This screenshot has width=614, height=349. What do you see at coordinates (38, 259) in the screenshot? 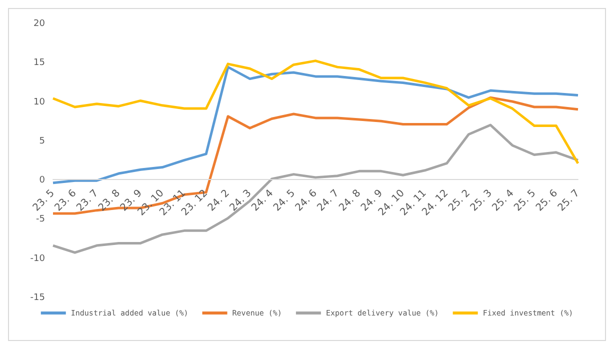
I see `y-tick-label: -10` at bounding box center [38, 259].